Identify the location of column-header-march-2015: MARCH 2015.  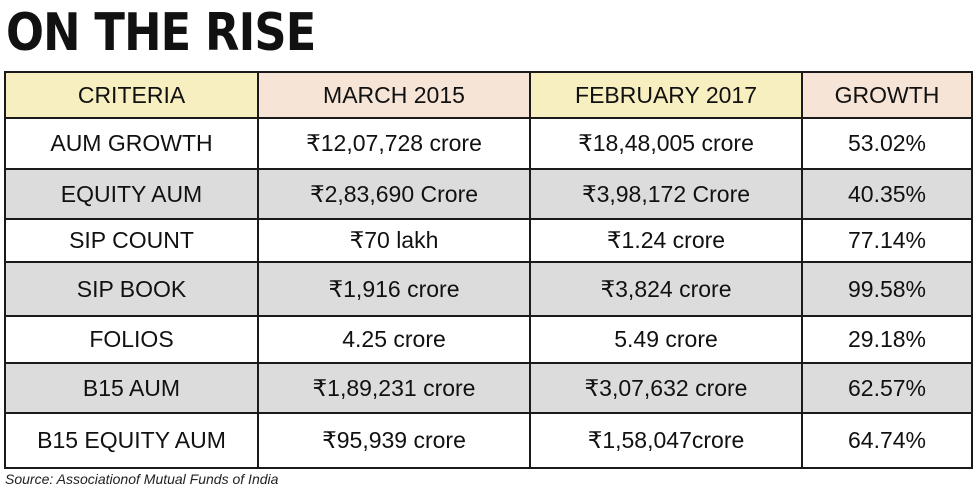
(394, 95).